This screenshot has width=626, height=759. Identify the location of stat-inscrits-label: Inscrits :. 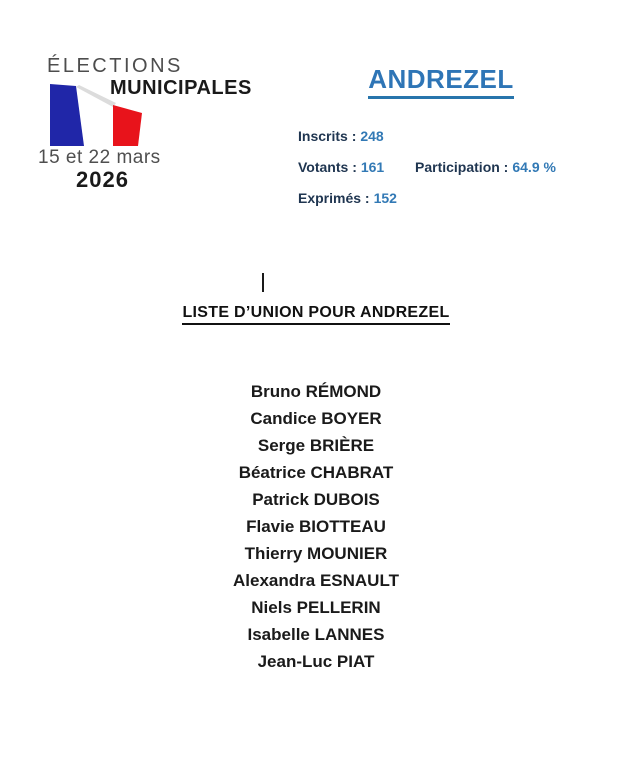
(327, 136).